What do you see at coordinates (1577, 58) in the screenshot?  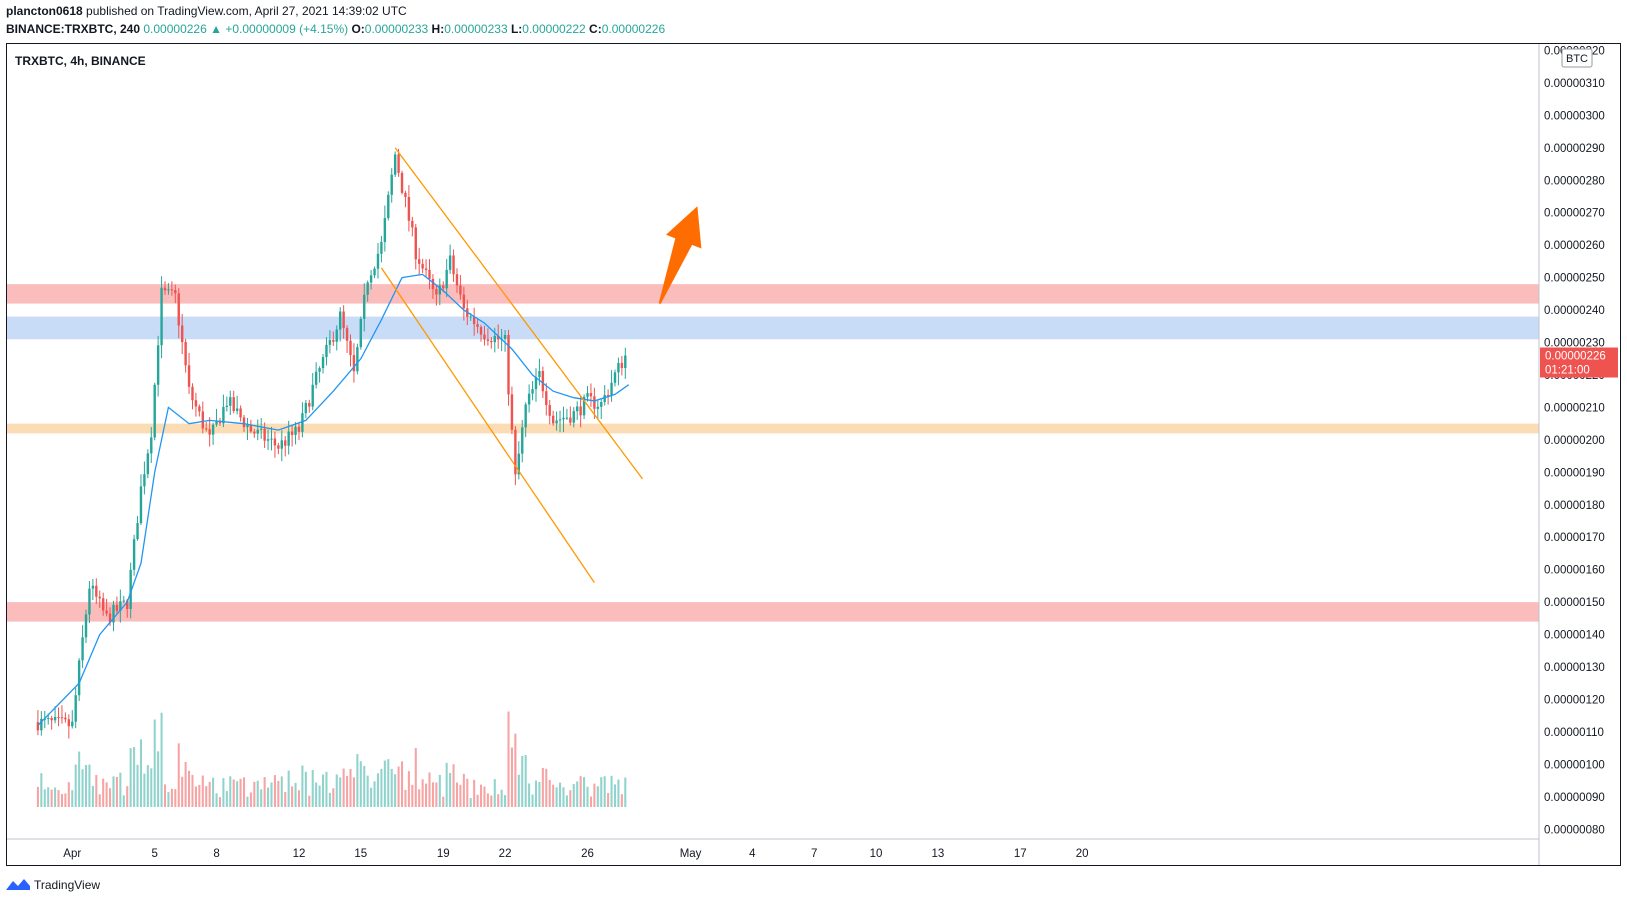 I see `currency-badge` at bounding box center [1577, 58].